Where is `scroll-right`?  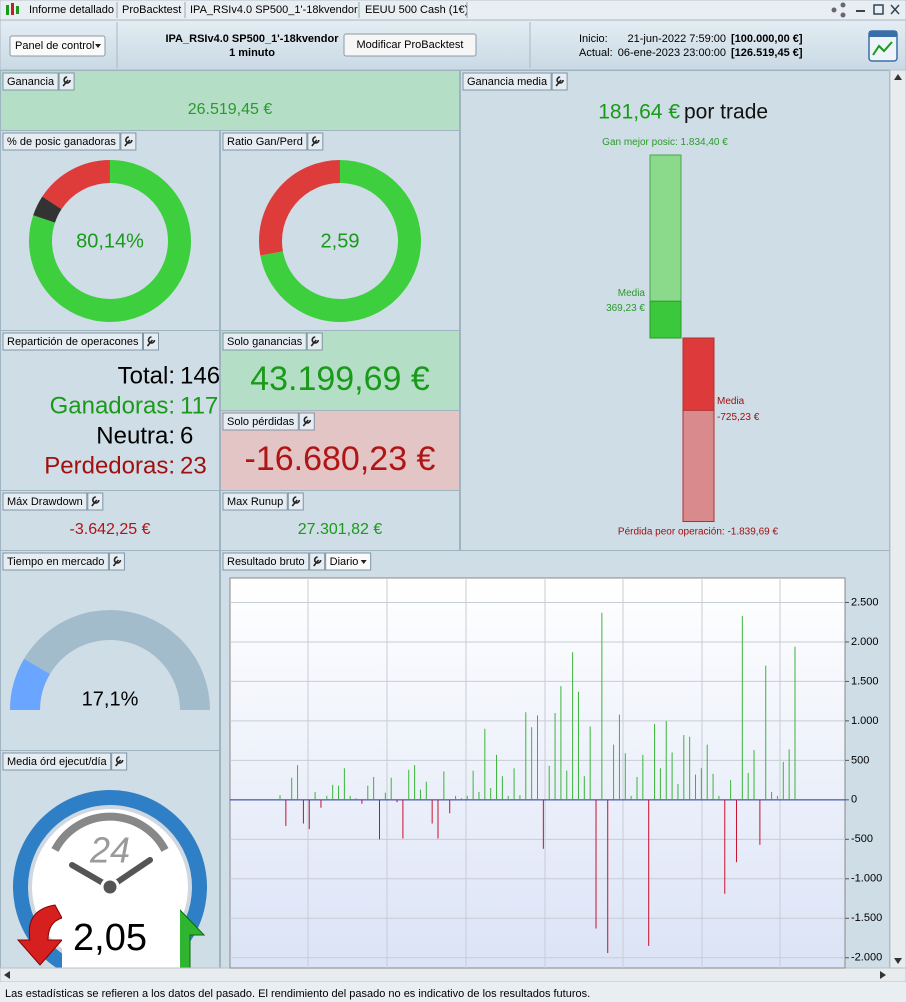 scroll-right is located at coordinates (883, 975).